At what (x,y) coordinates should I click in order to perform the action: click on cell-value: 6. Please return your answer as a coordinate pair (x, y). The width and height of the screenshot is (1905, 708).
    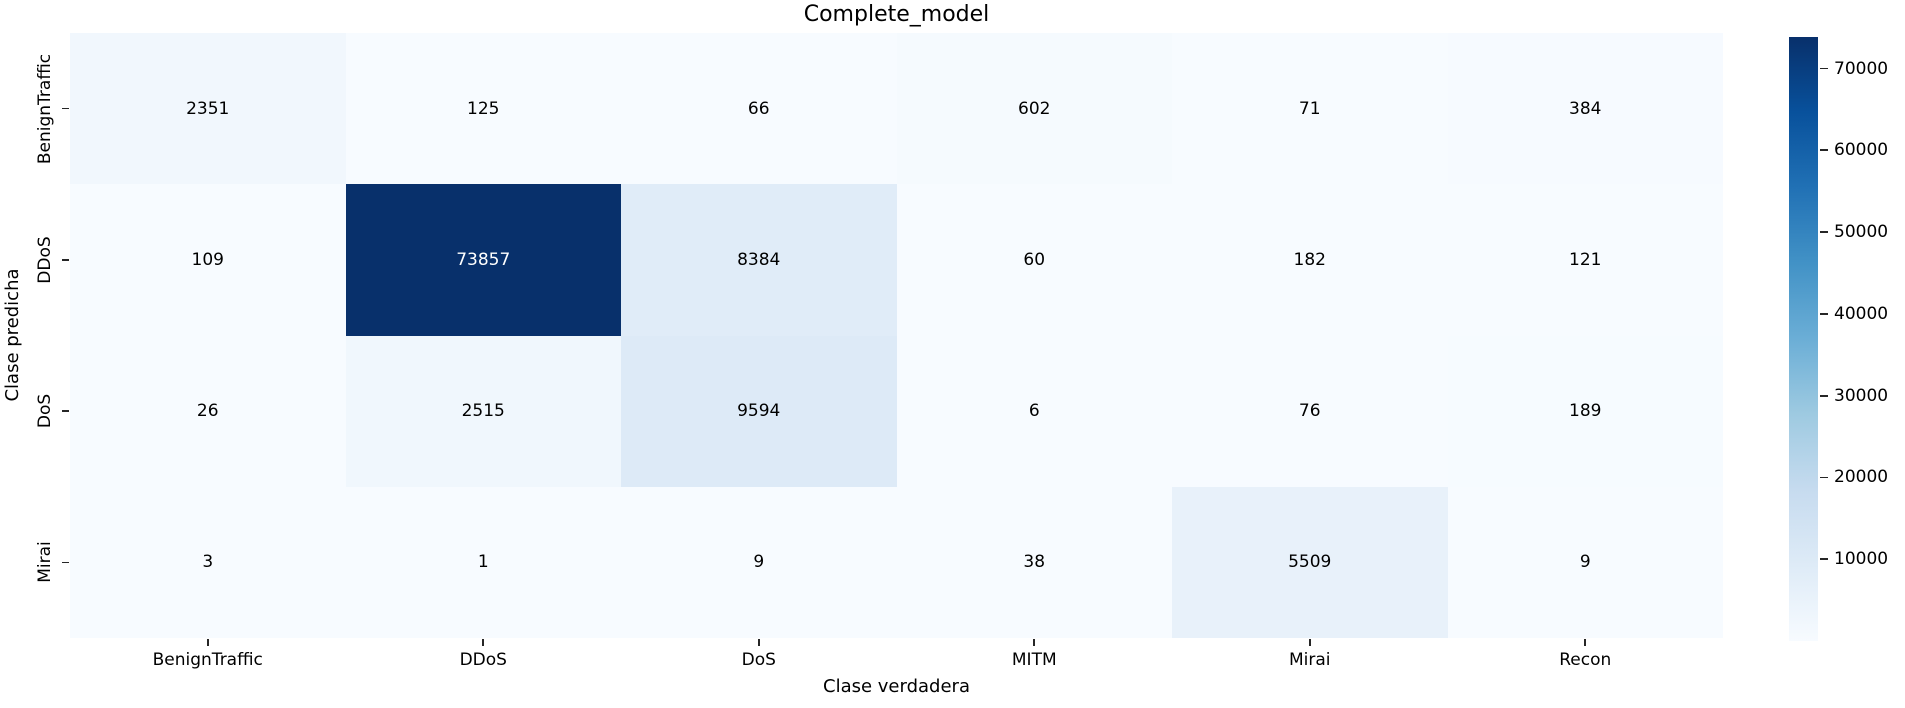
    Looking at the image, I should click on (1034, 411).